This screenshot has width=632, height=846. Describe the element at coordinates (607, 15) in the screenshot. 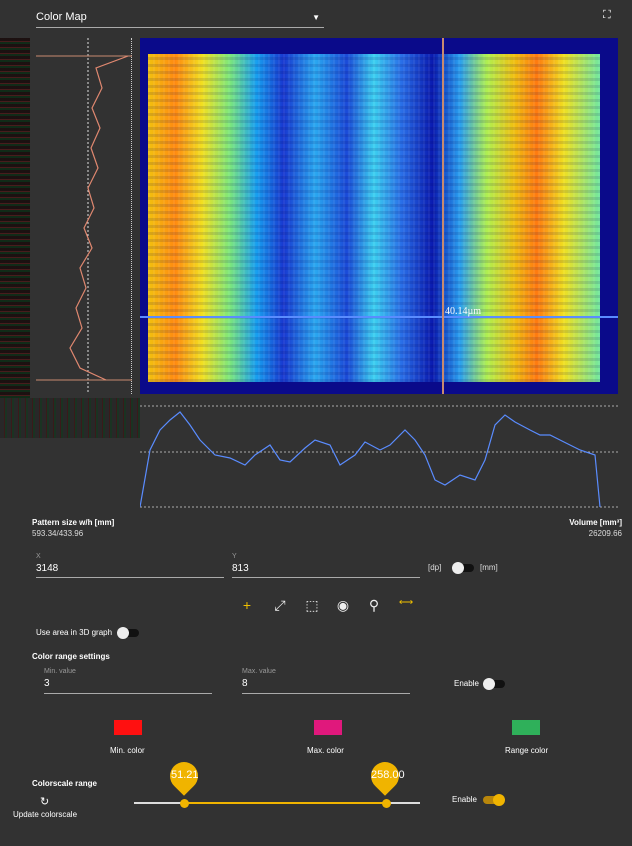

I see `fullscreen-icon: ⛶` at that location.